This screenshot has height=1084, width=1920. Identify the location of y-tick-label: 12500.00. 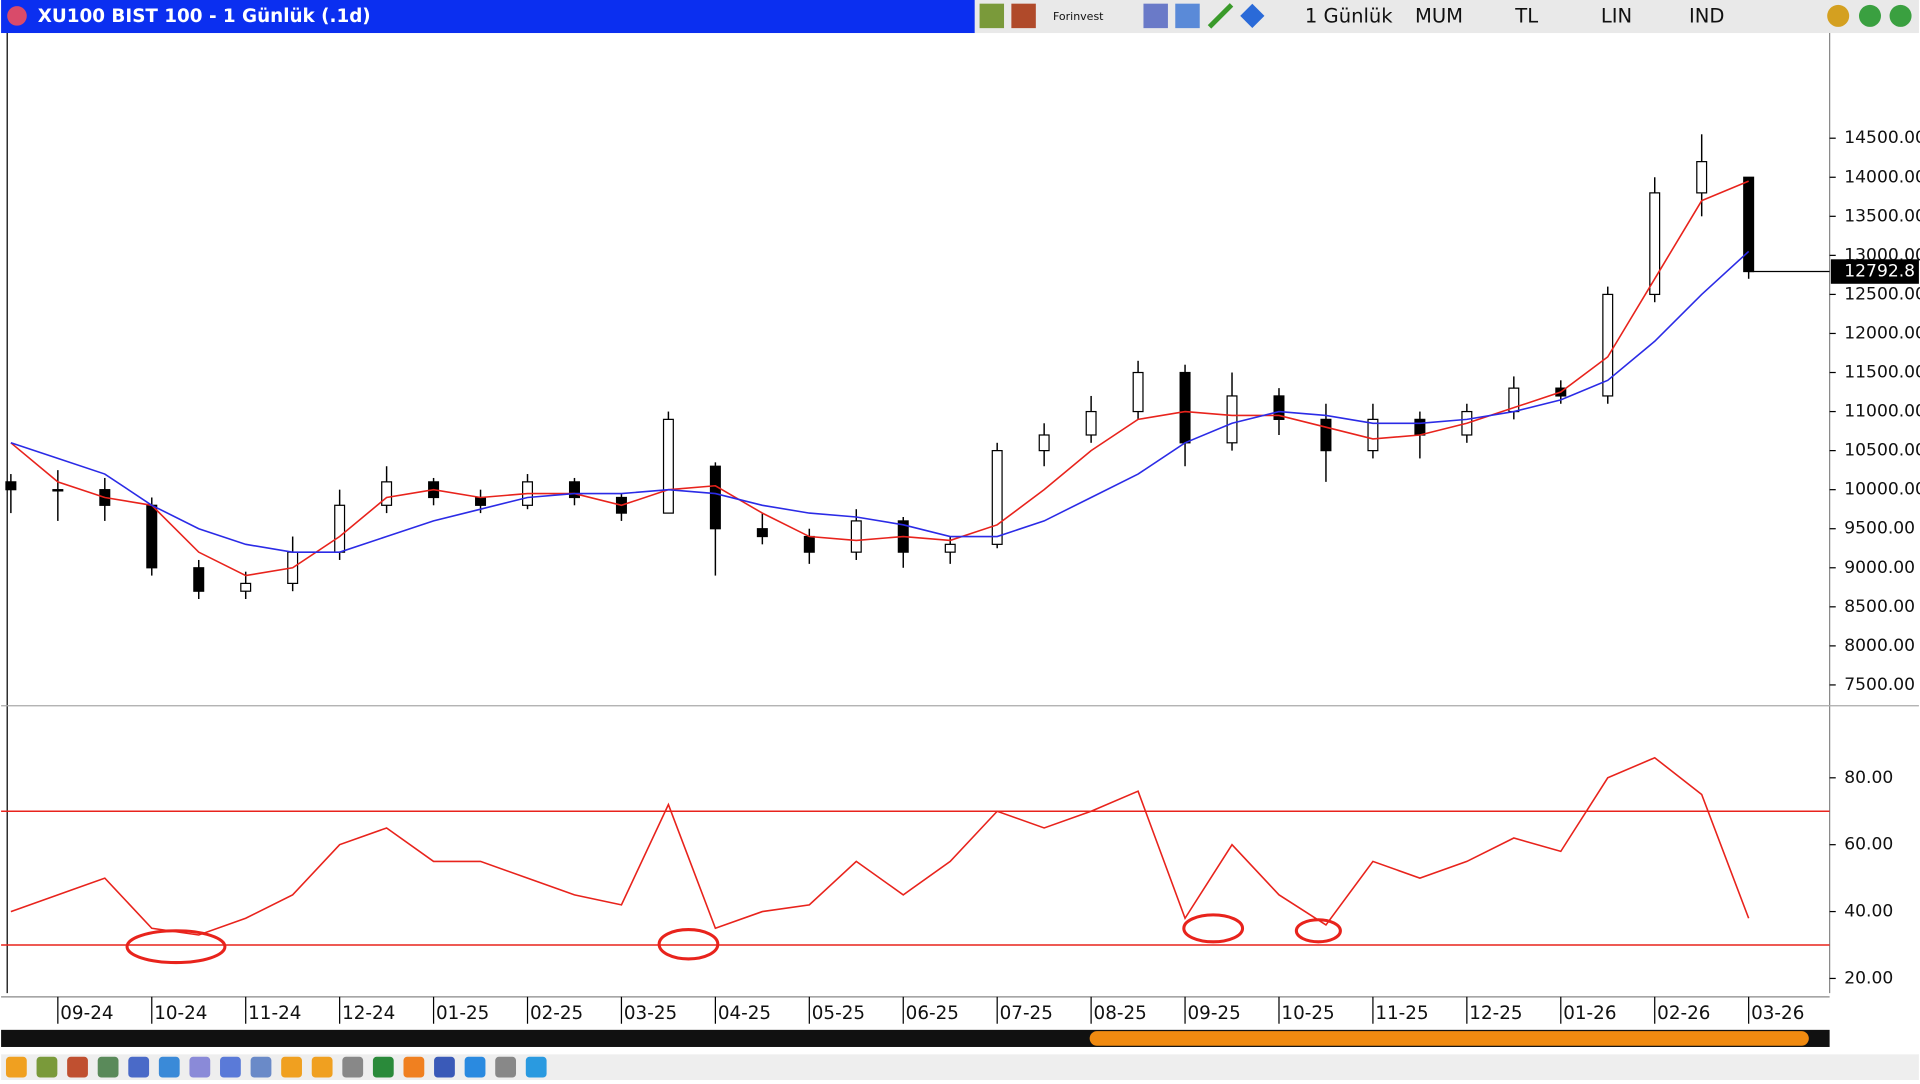
(1882, 294).